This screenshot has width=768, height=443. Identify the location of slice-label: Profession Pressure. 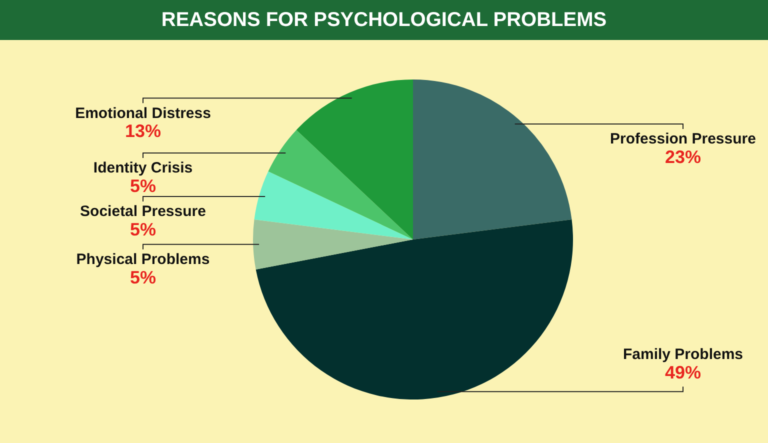
(683, 139).